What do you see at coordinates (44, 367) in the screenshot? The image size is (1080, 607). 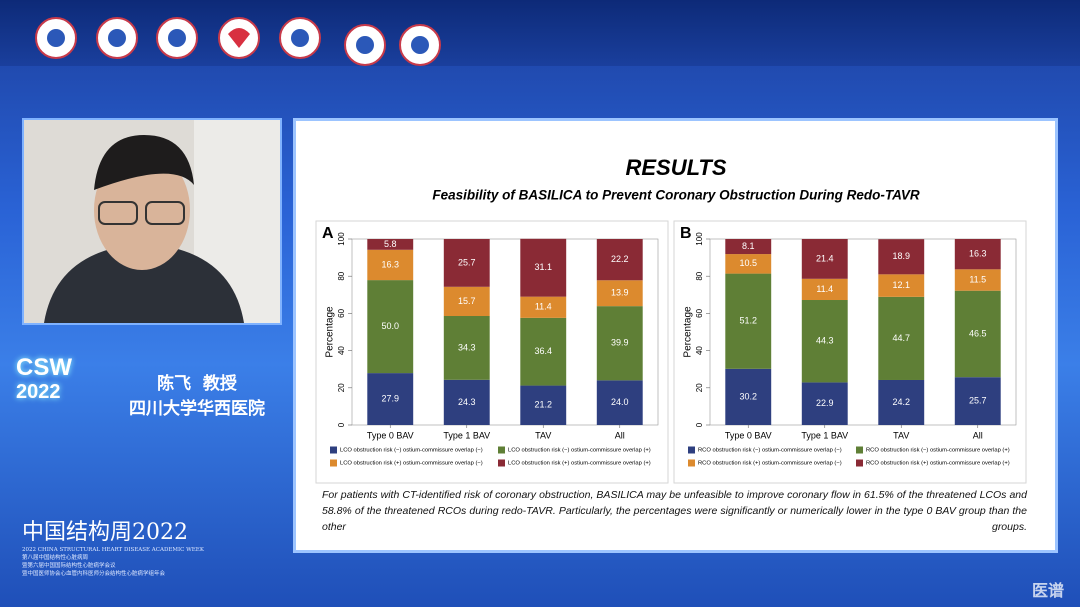 I see `badge-text: CSW` at bounding box center [44, 367].